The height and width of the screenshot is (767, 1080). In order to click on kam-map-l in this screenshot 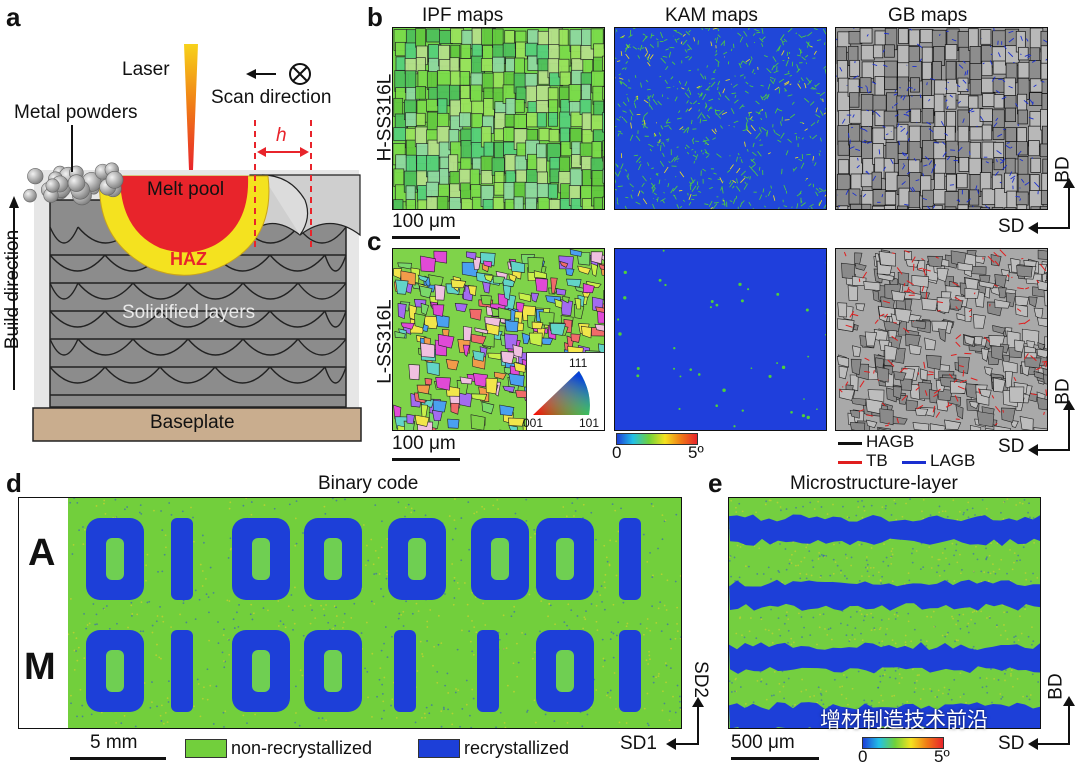, I will do `click(720, 339)`.